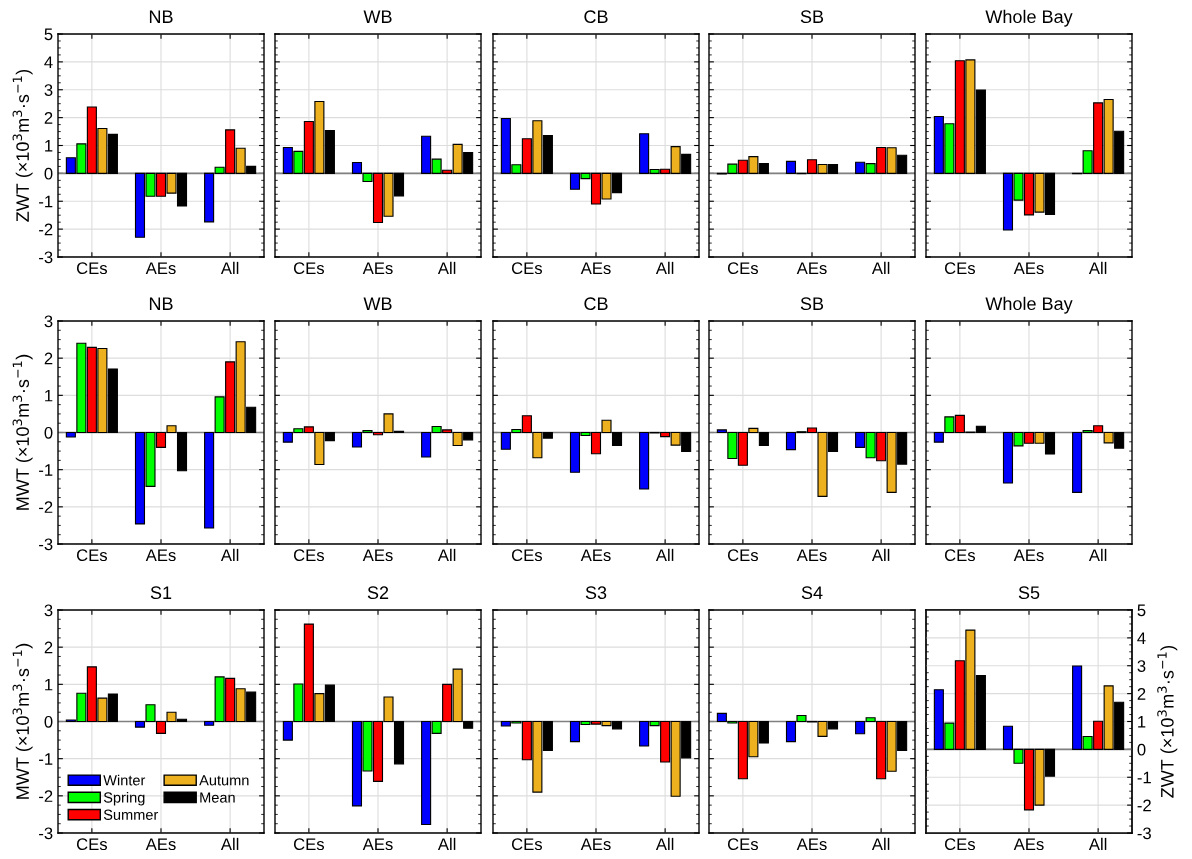 Image resolution: width=1192 pixels, height=859 pixels. Describe the element at coordinates (124, 798) in the screenshot. I see `legend-label: Spring` at that location.